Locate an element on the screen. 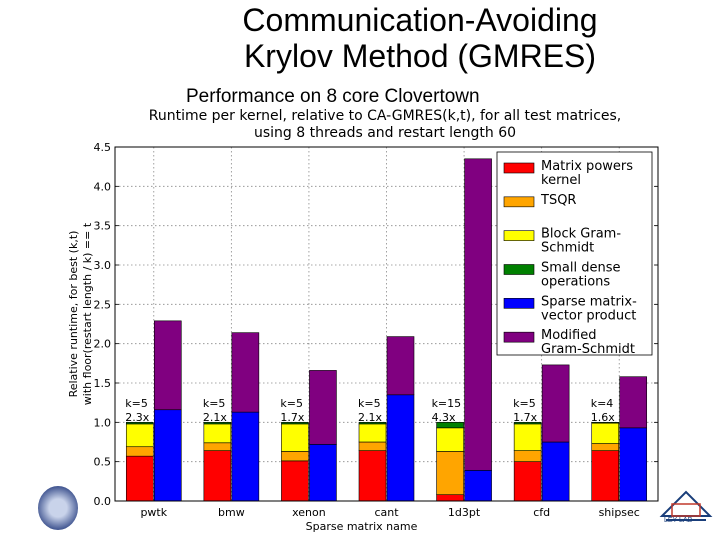 The image size is (720, 540). y-tick-label: 1.0 is located at coordinates (103, 422).